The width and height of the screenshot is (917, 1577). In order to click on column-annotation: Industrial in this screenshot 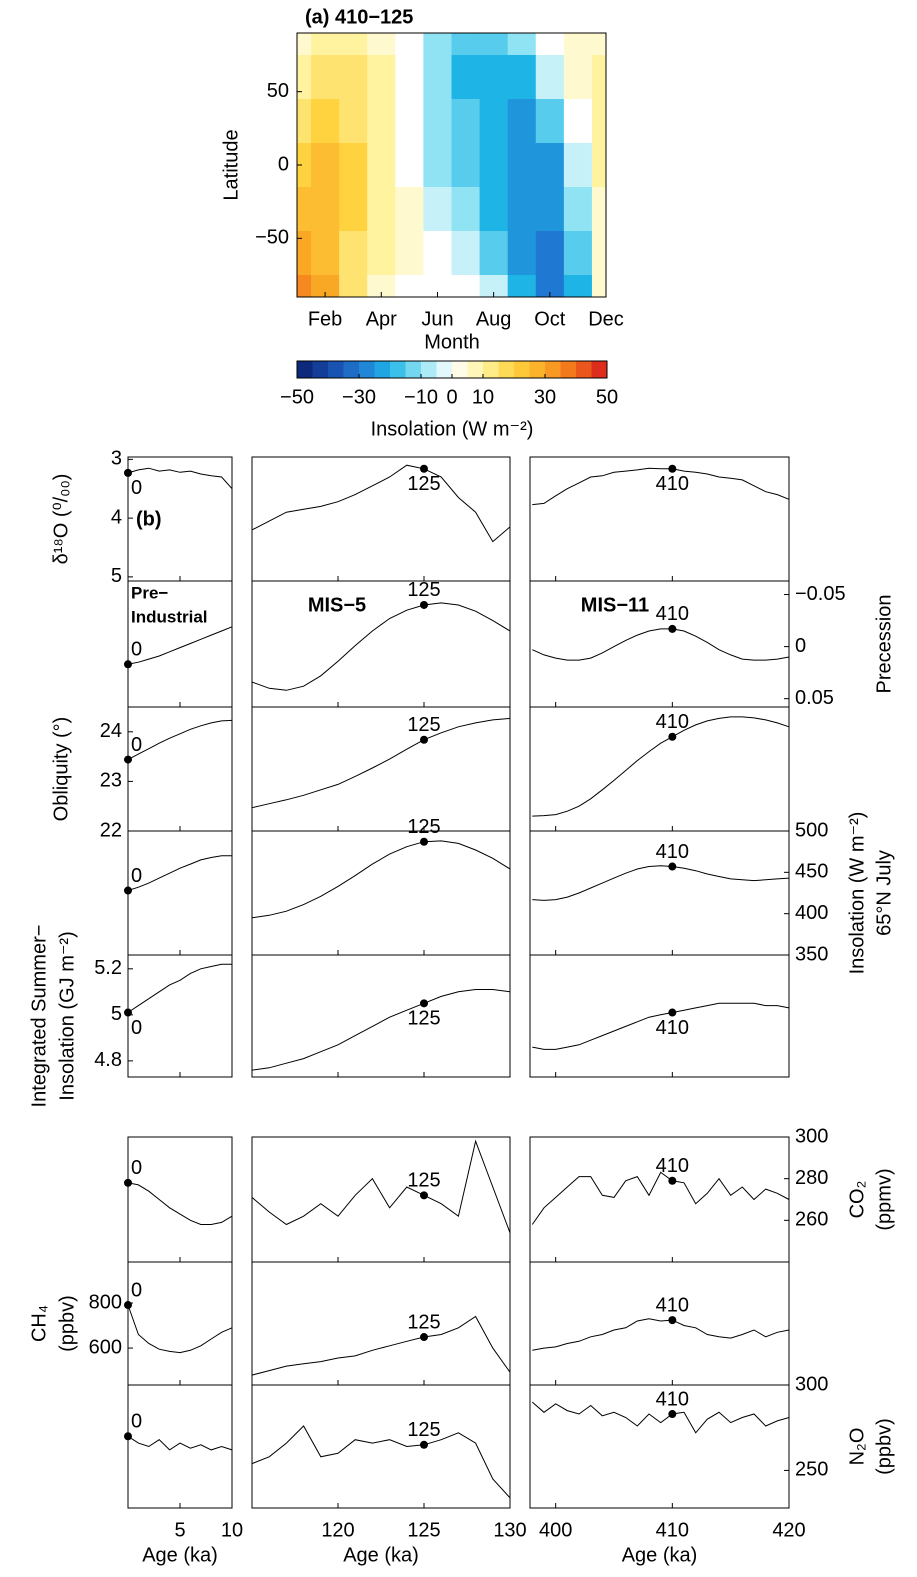, I will do `click(169, 616)`.